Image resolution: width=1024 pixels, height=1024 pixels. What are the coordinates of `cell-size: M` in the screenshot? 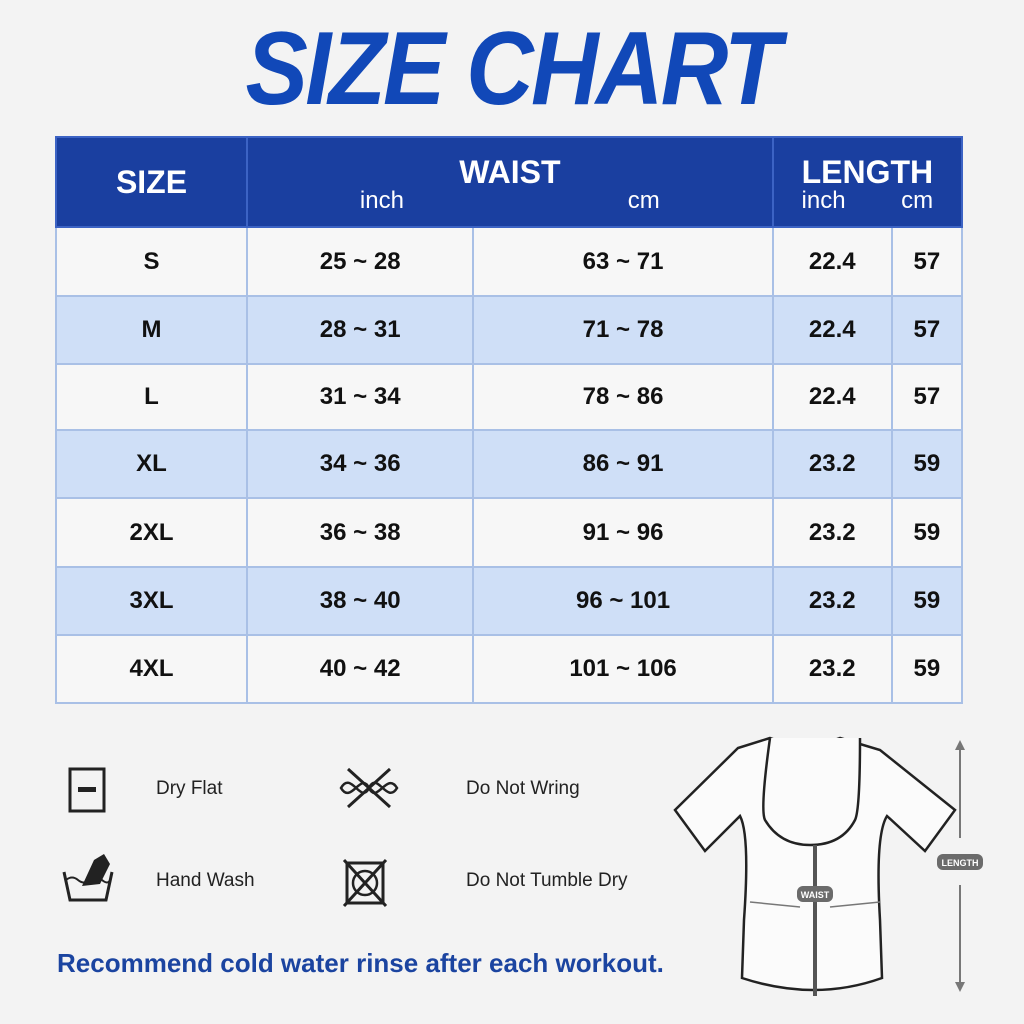 It's located at (151, 330).